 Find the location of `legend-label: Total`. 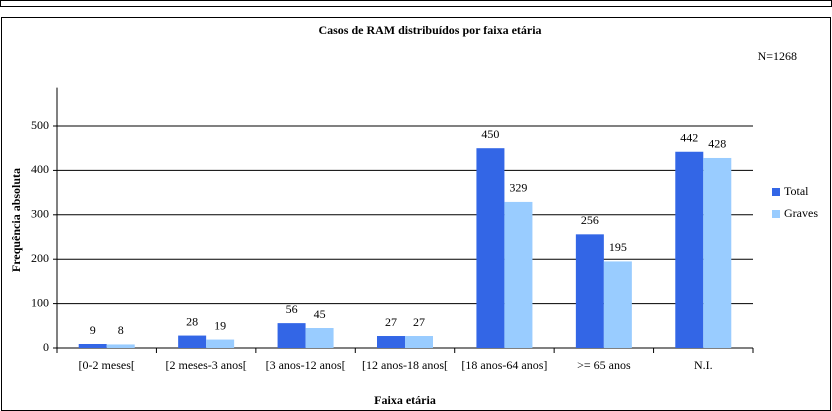

legend-label: Total is located at coordinates (796, 191).